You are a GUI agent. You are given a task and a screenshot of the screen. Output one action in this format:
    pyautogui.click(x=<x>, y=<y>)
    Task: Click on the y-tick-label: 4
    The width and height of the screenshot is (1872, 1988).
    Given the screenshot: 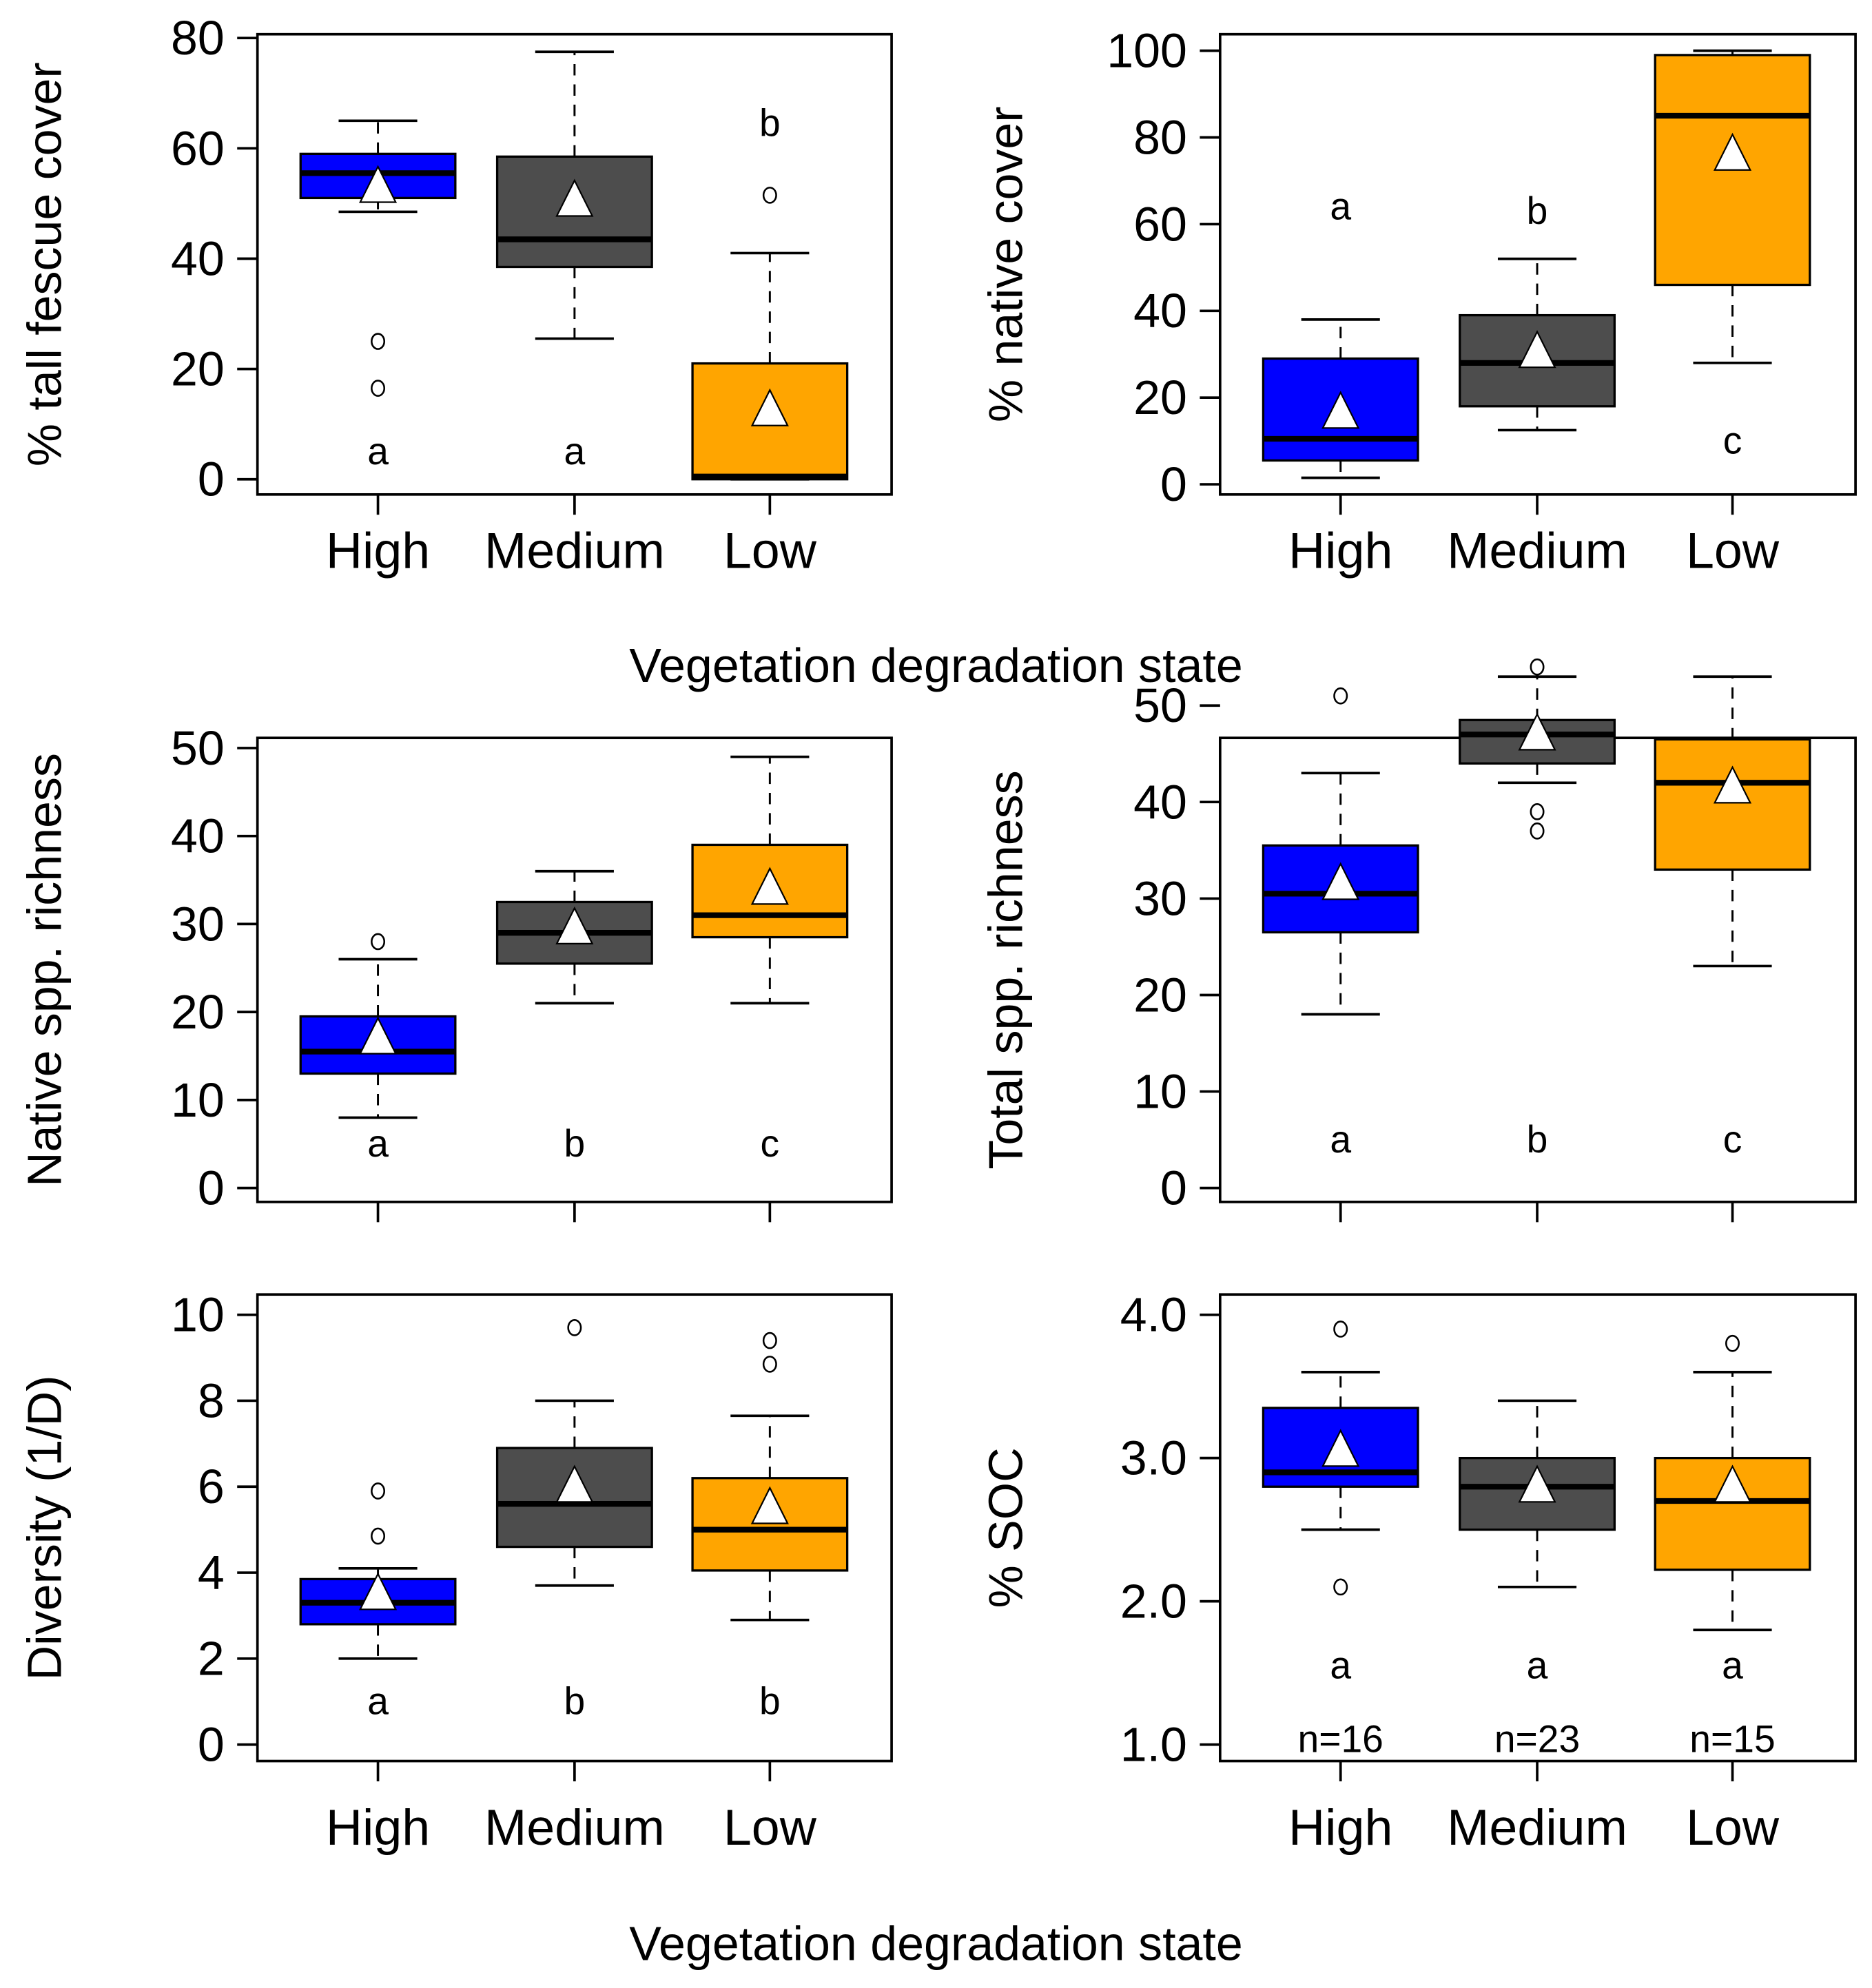 What is the action you would take?
    pyautogui.click(x=211, y=1572)
    